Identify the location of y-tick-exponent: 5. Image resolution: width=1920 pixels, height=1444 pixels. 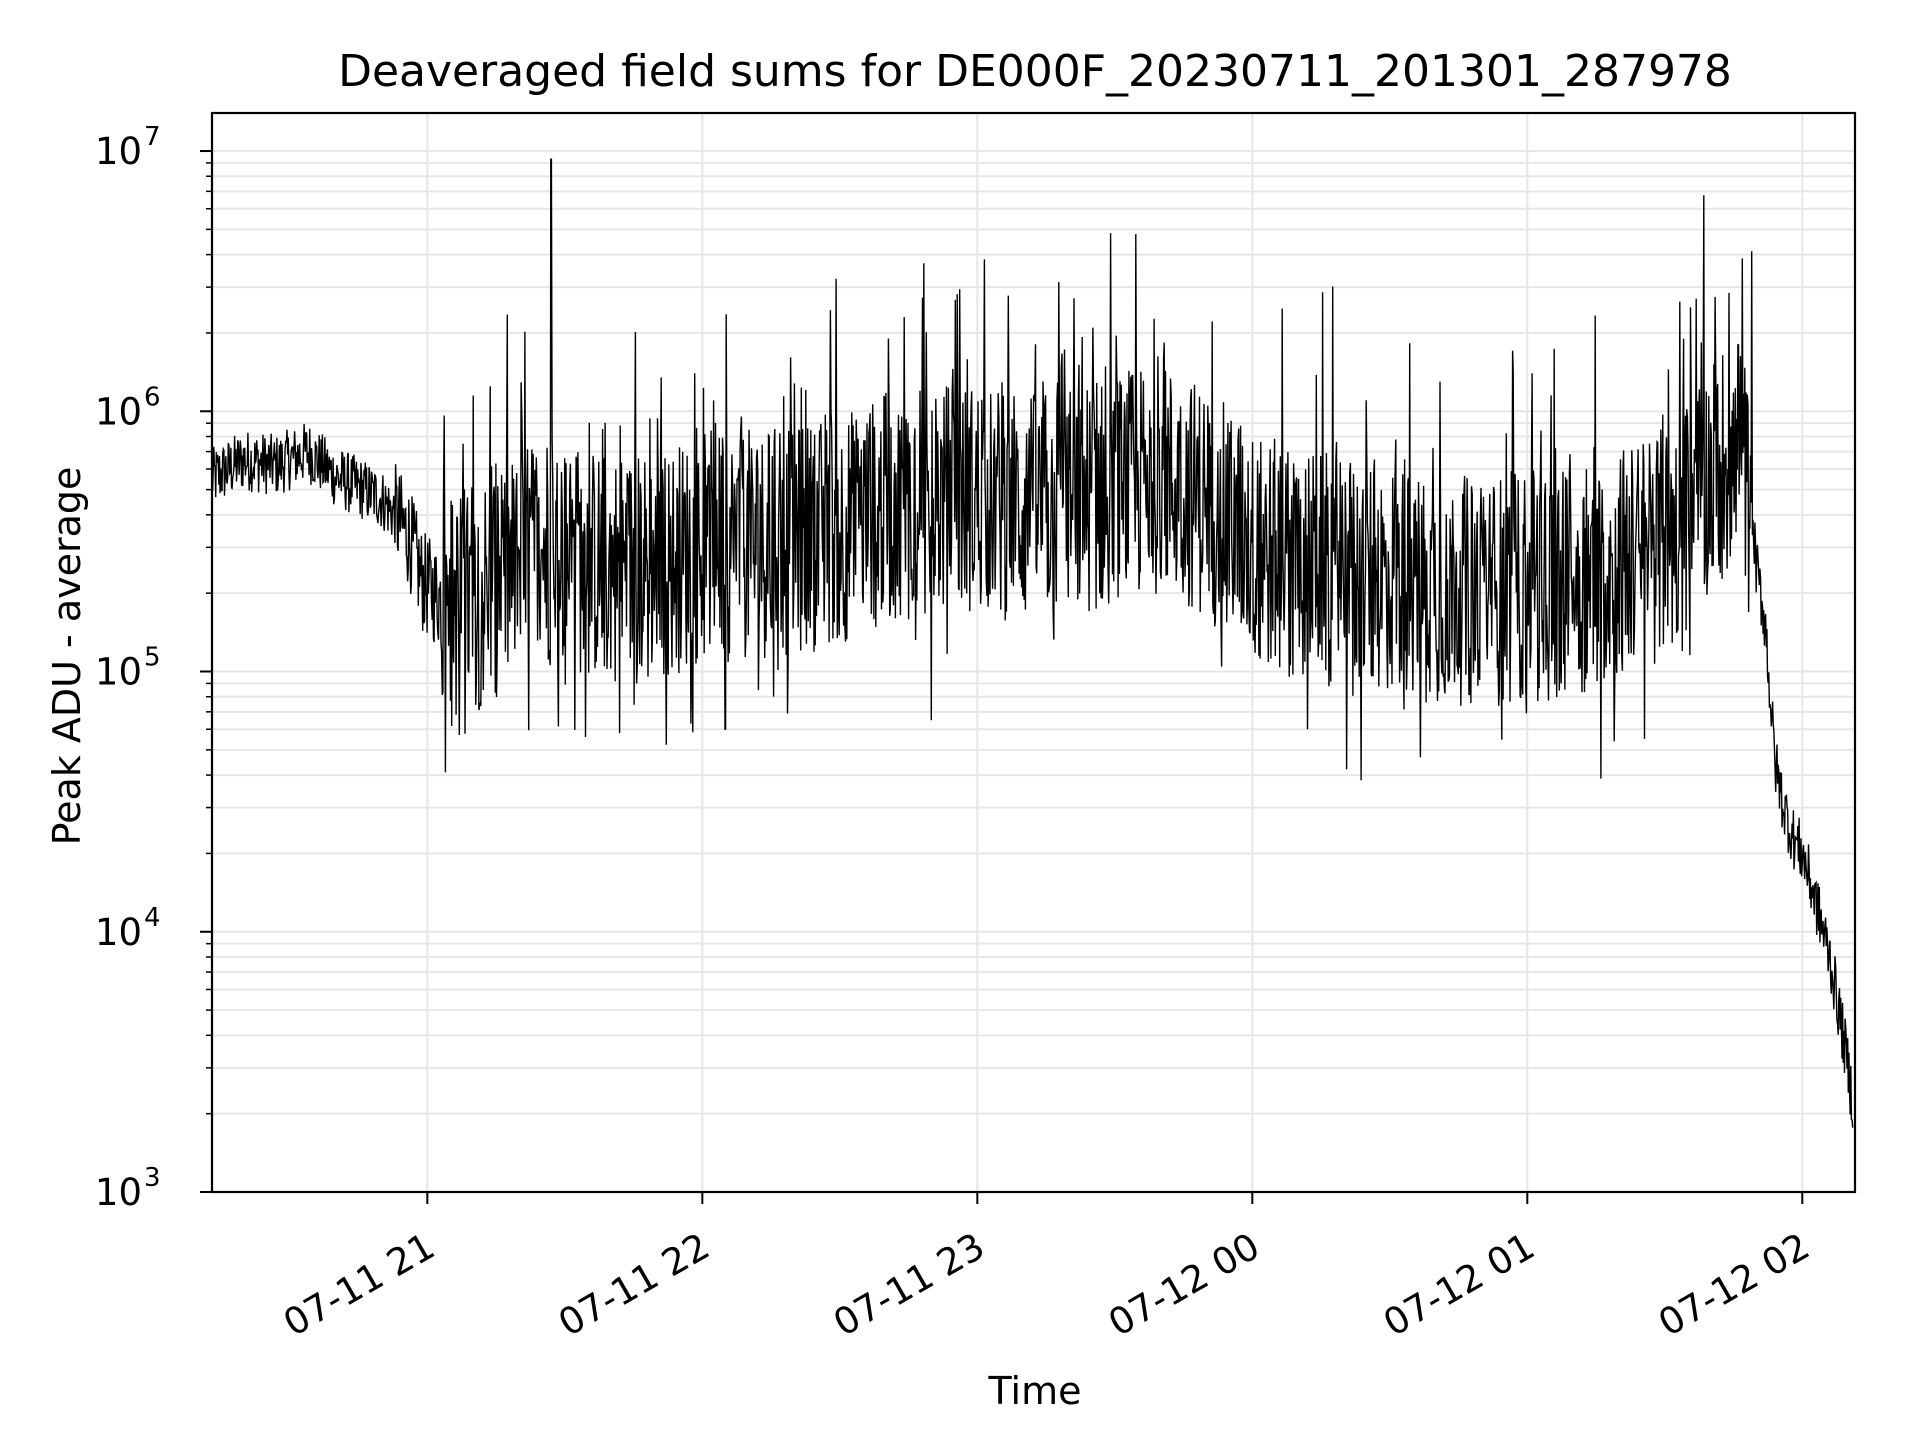
(152, 658).